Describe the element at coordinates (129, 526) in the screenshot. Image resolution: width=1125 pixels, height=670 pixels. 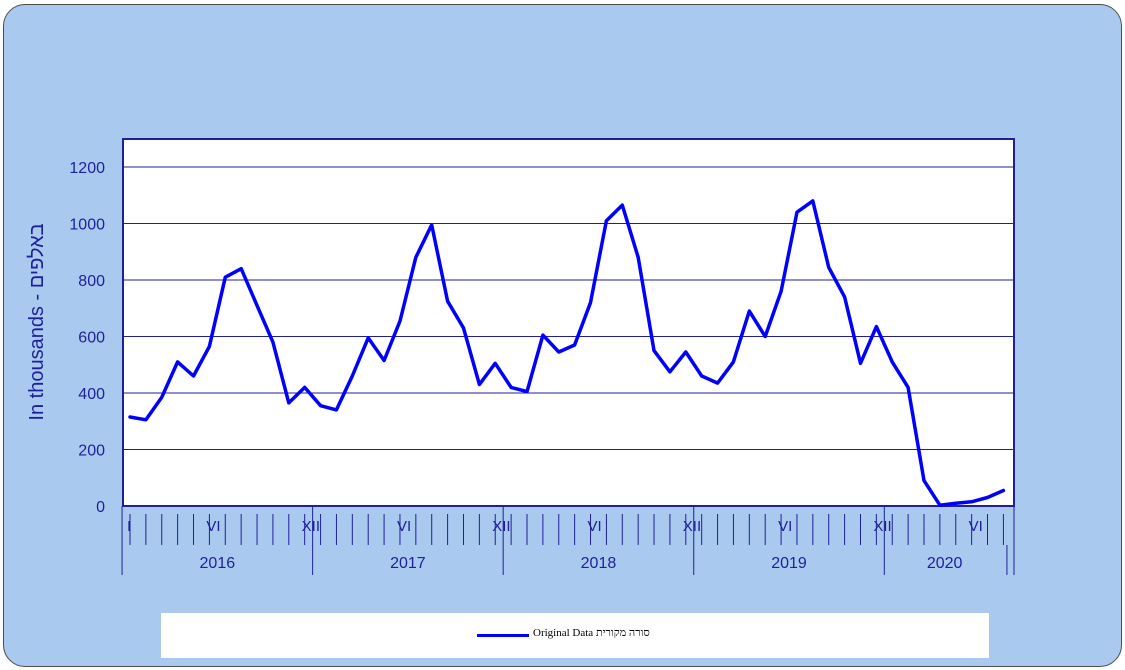
I see `month-label: I` at that location.